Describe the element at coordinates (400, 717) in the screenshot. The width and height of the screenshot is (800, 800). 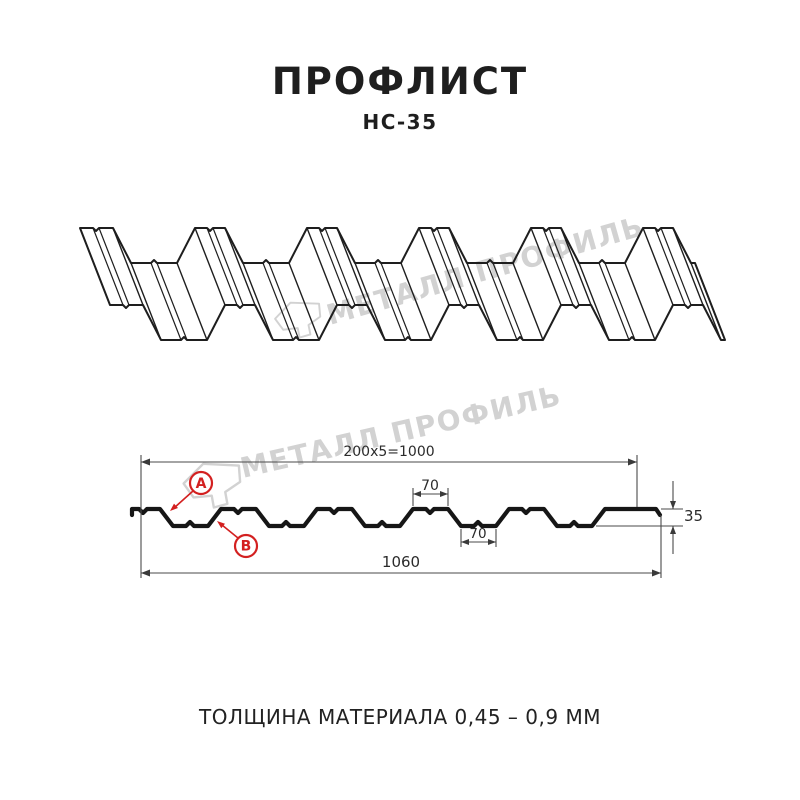
I see `thickness-note: ТОЛЩИНА МАТЕРИАЛА 0,45 – 0,9 ММ` at that location.